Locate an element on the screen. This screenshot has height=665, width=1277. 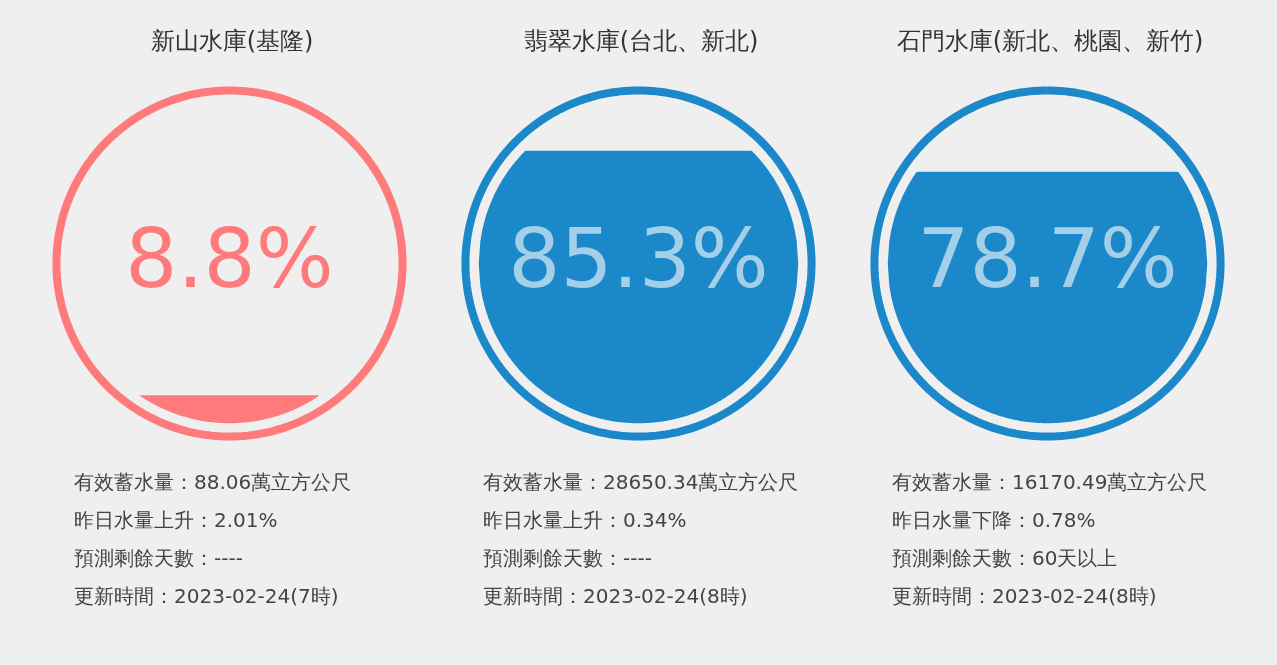
text: 預測剩餘天數：60天以上 is located at coordinates (1005, 558).